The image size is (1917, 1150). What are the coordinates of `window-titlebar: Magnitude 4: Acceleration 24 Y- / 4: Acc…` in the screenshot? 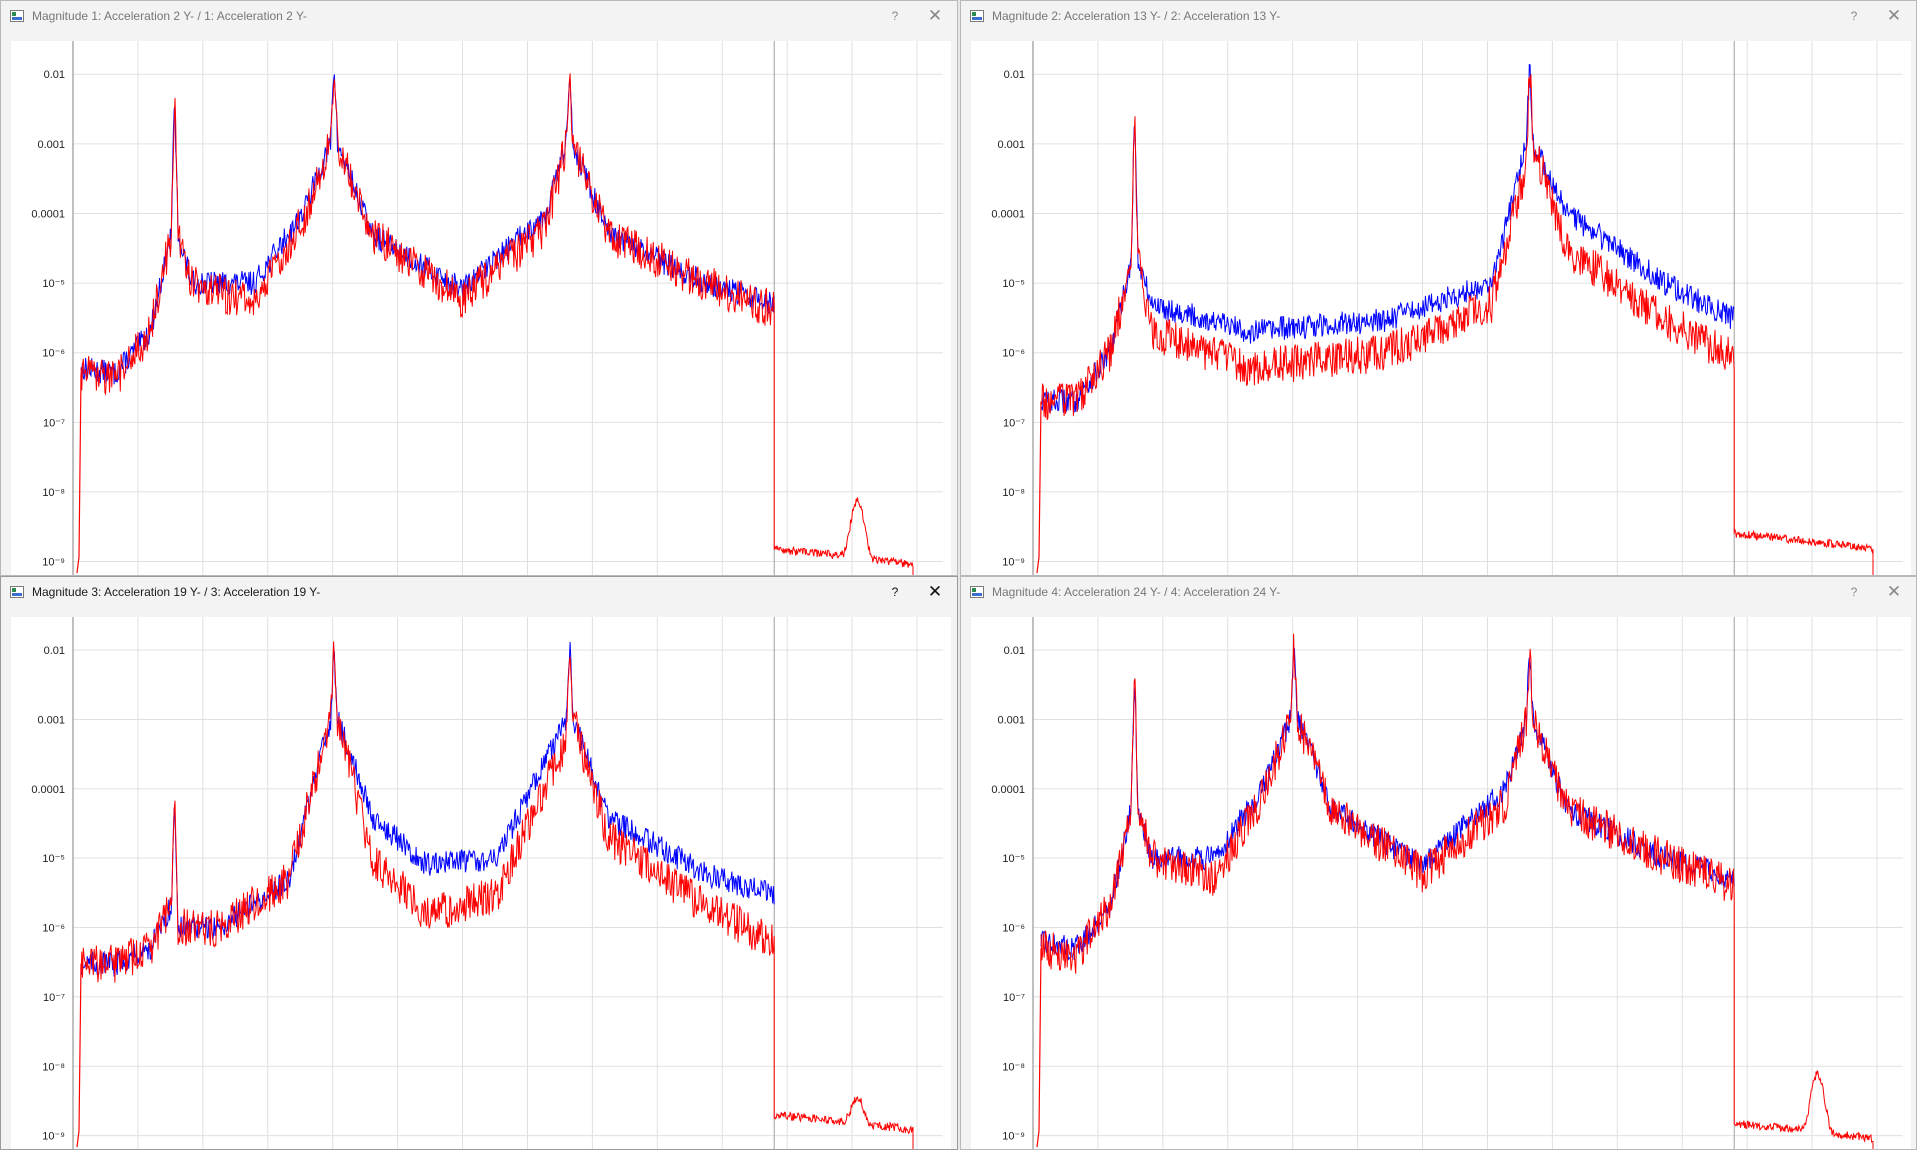 It's located at (1438, 592).